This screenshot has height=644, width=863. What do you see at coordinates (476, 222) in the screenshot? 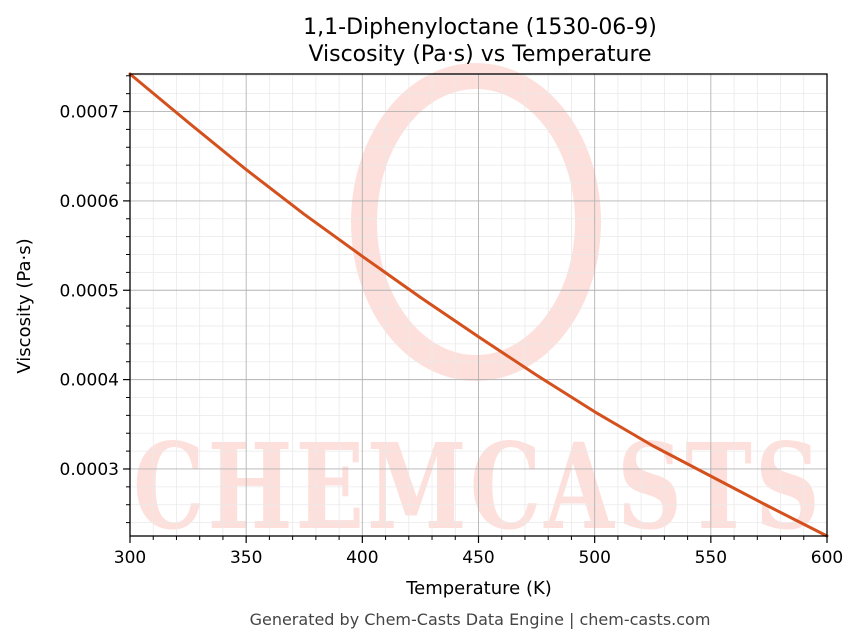
I see `watermark-logo` at bounding box center [476, 222].